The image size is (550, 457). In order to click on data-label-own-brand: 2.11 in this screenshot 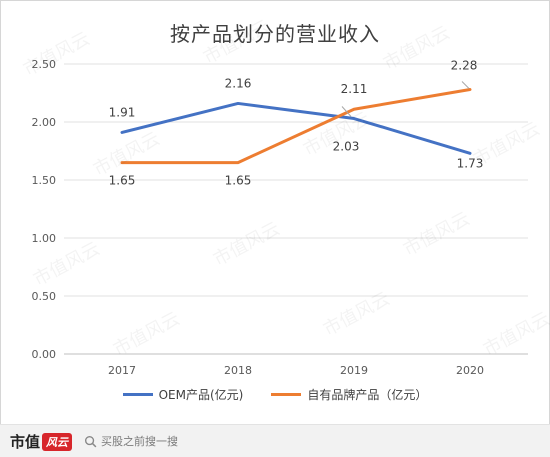, I will do `click(354, 89)`.